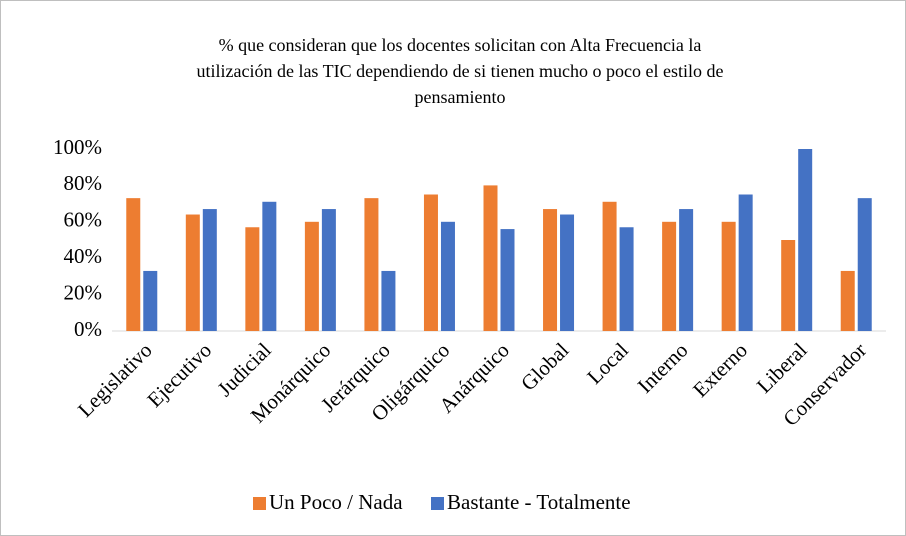 This screenshot has height=536, width=906. What do you see at coordinates (83, 183) in the screenshot?
I see `y-tick-label: 80%` at bounding box center [83, 183].